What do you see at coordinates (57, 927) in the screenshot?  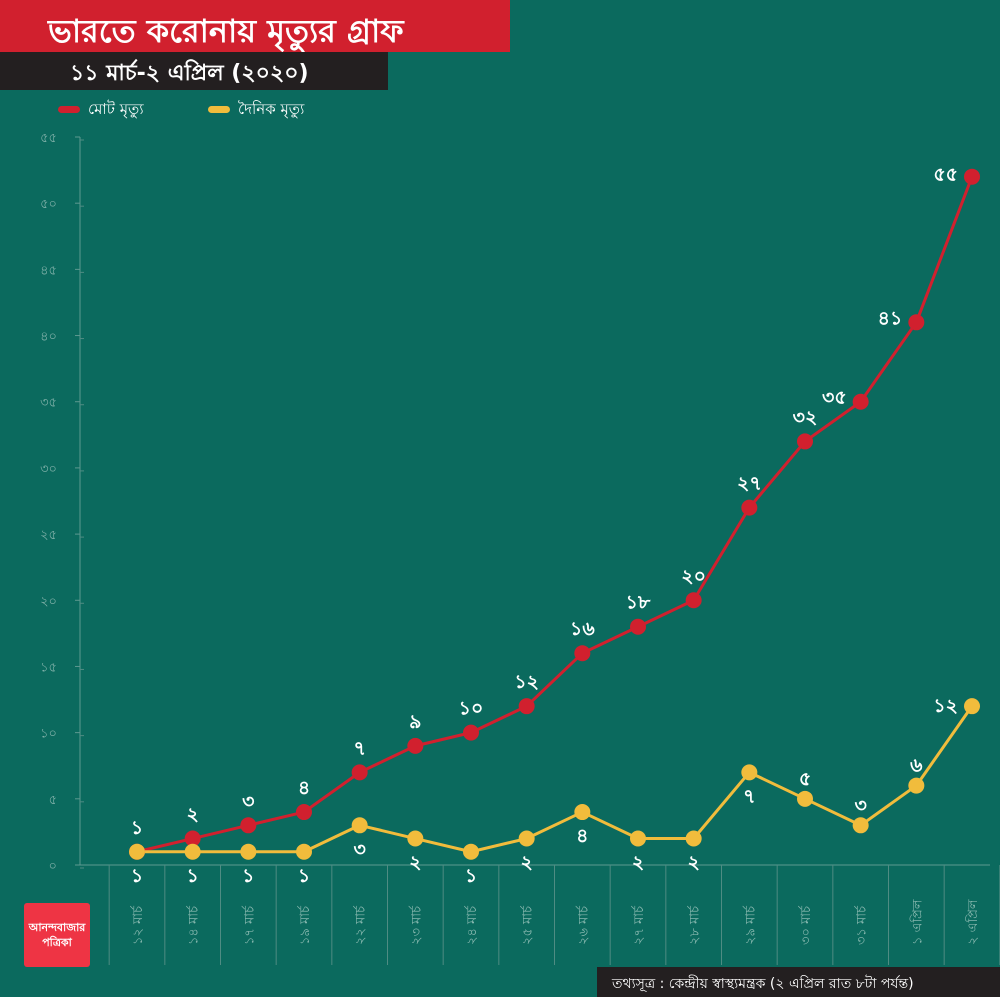 I see `logo-line-1: আনন্দবাজার` at bounding box center [57, 927].